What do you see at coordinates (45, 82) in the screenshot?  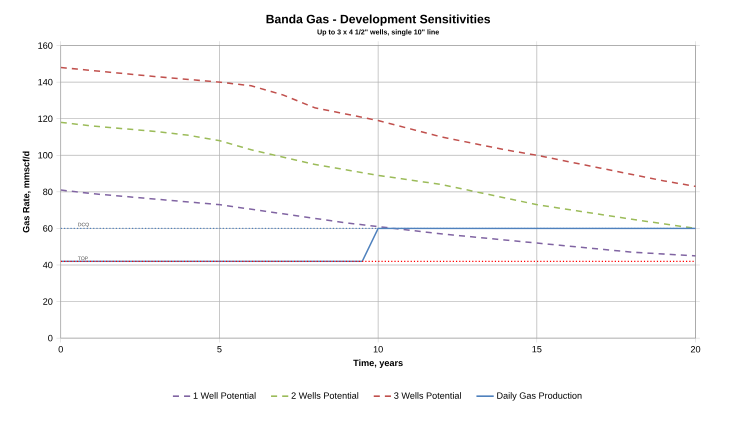 I see `y-tick-label: 140` at bounding box center [45, 82].